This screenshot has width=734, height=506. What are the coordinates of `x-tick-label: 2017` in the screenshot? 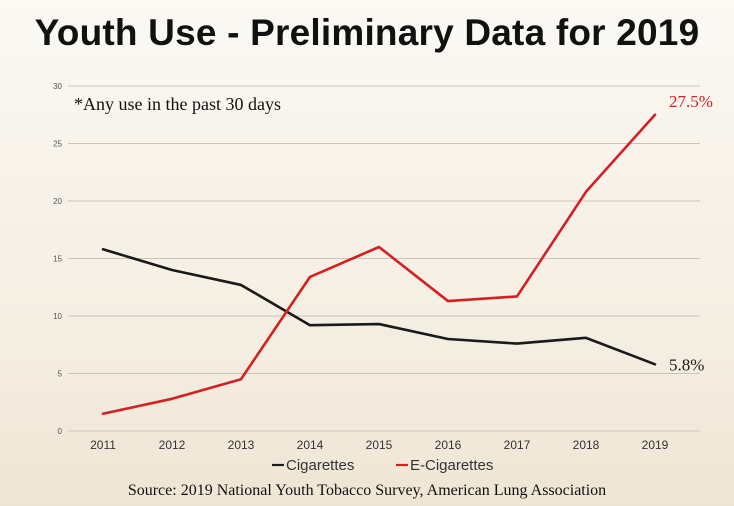 It's located at (517, 445).